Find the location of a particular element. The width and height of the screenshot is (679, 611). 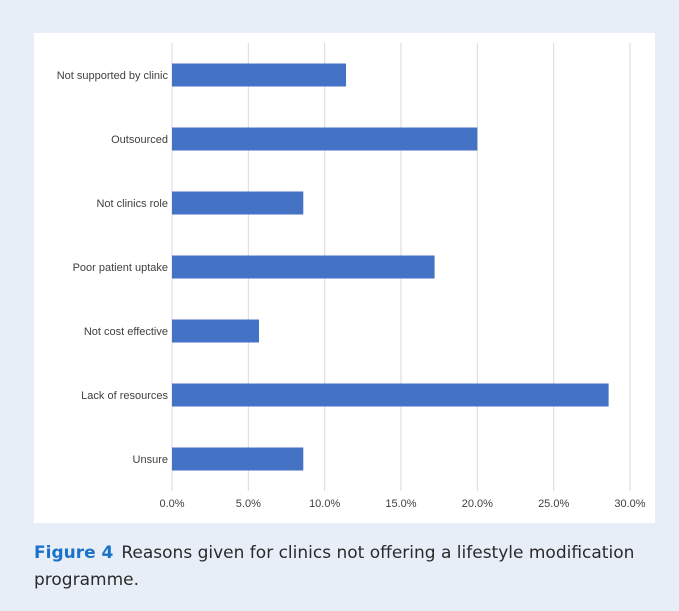

x-tick-label: 25.0% is located at coordinates (553, 504).